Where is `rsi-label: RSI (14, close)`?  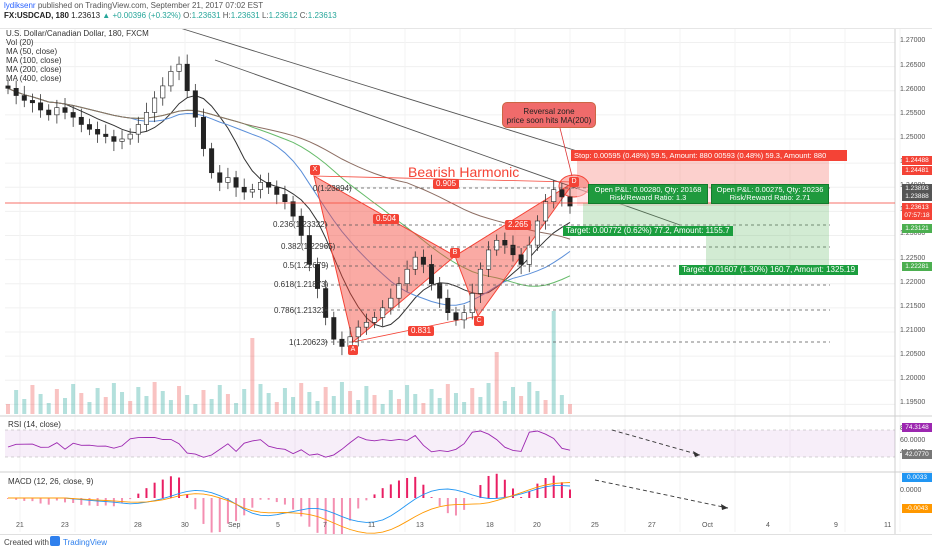 rsi-label: RSI (14, close) is located at coordinates (34, 424).